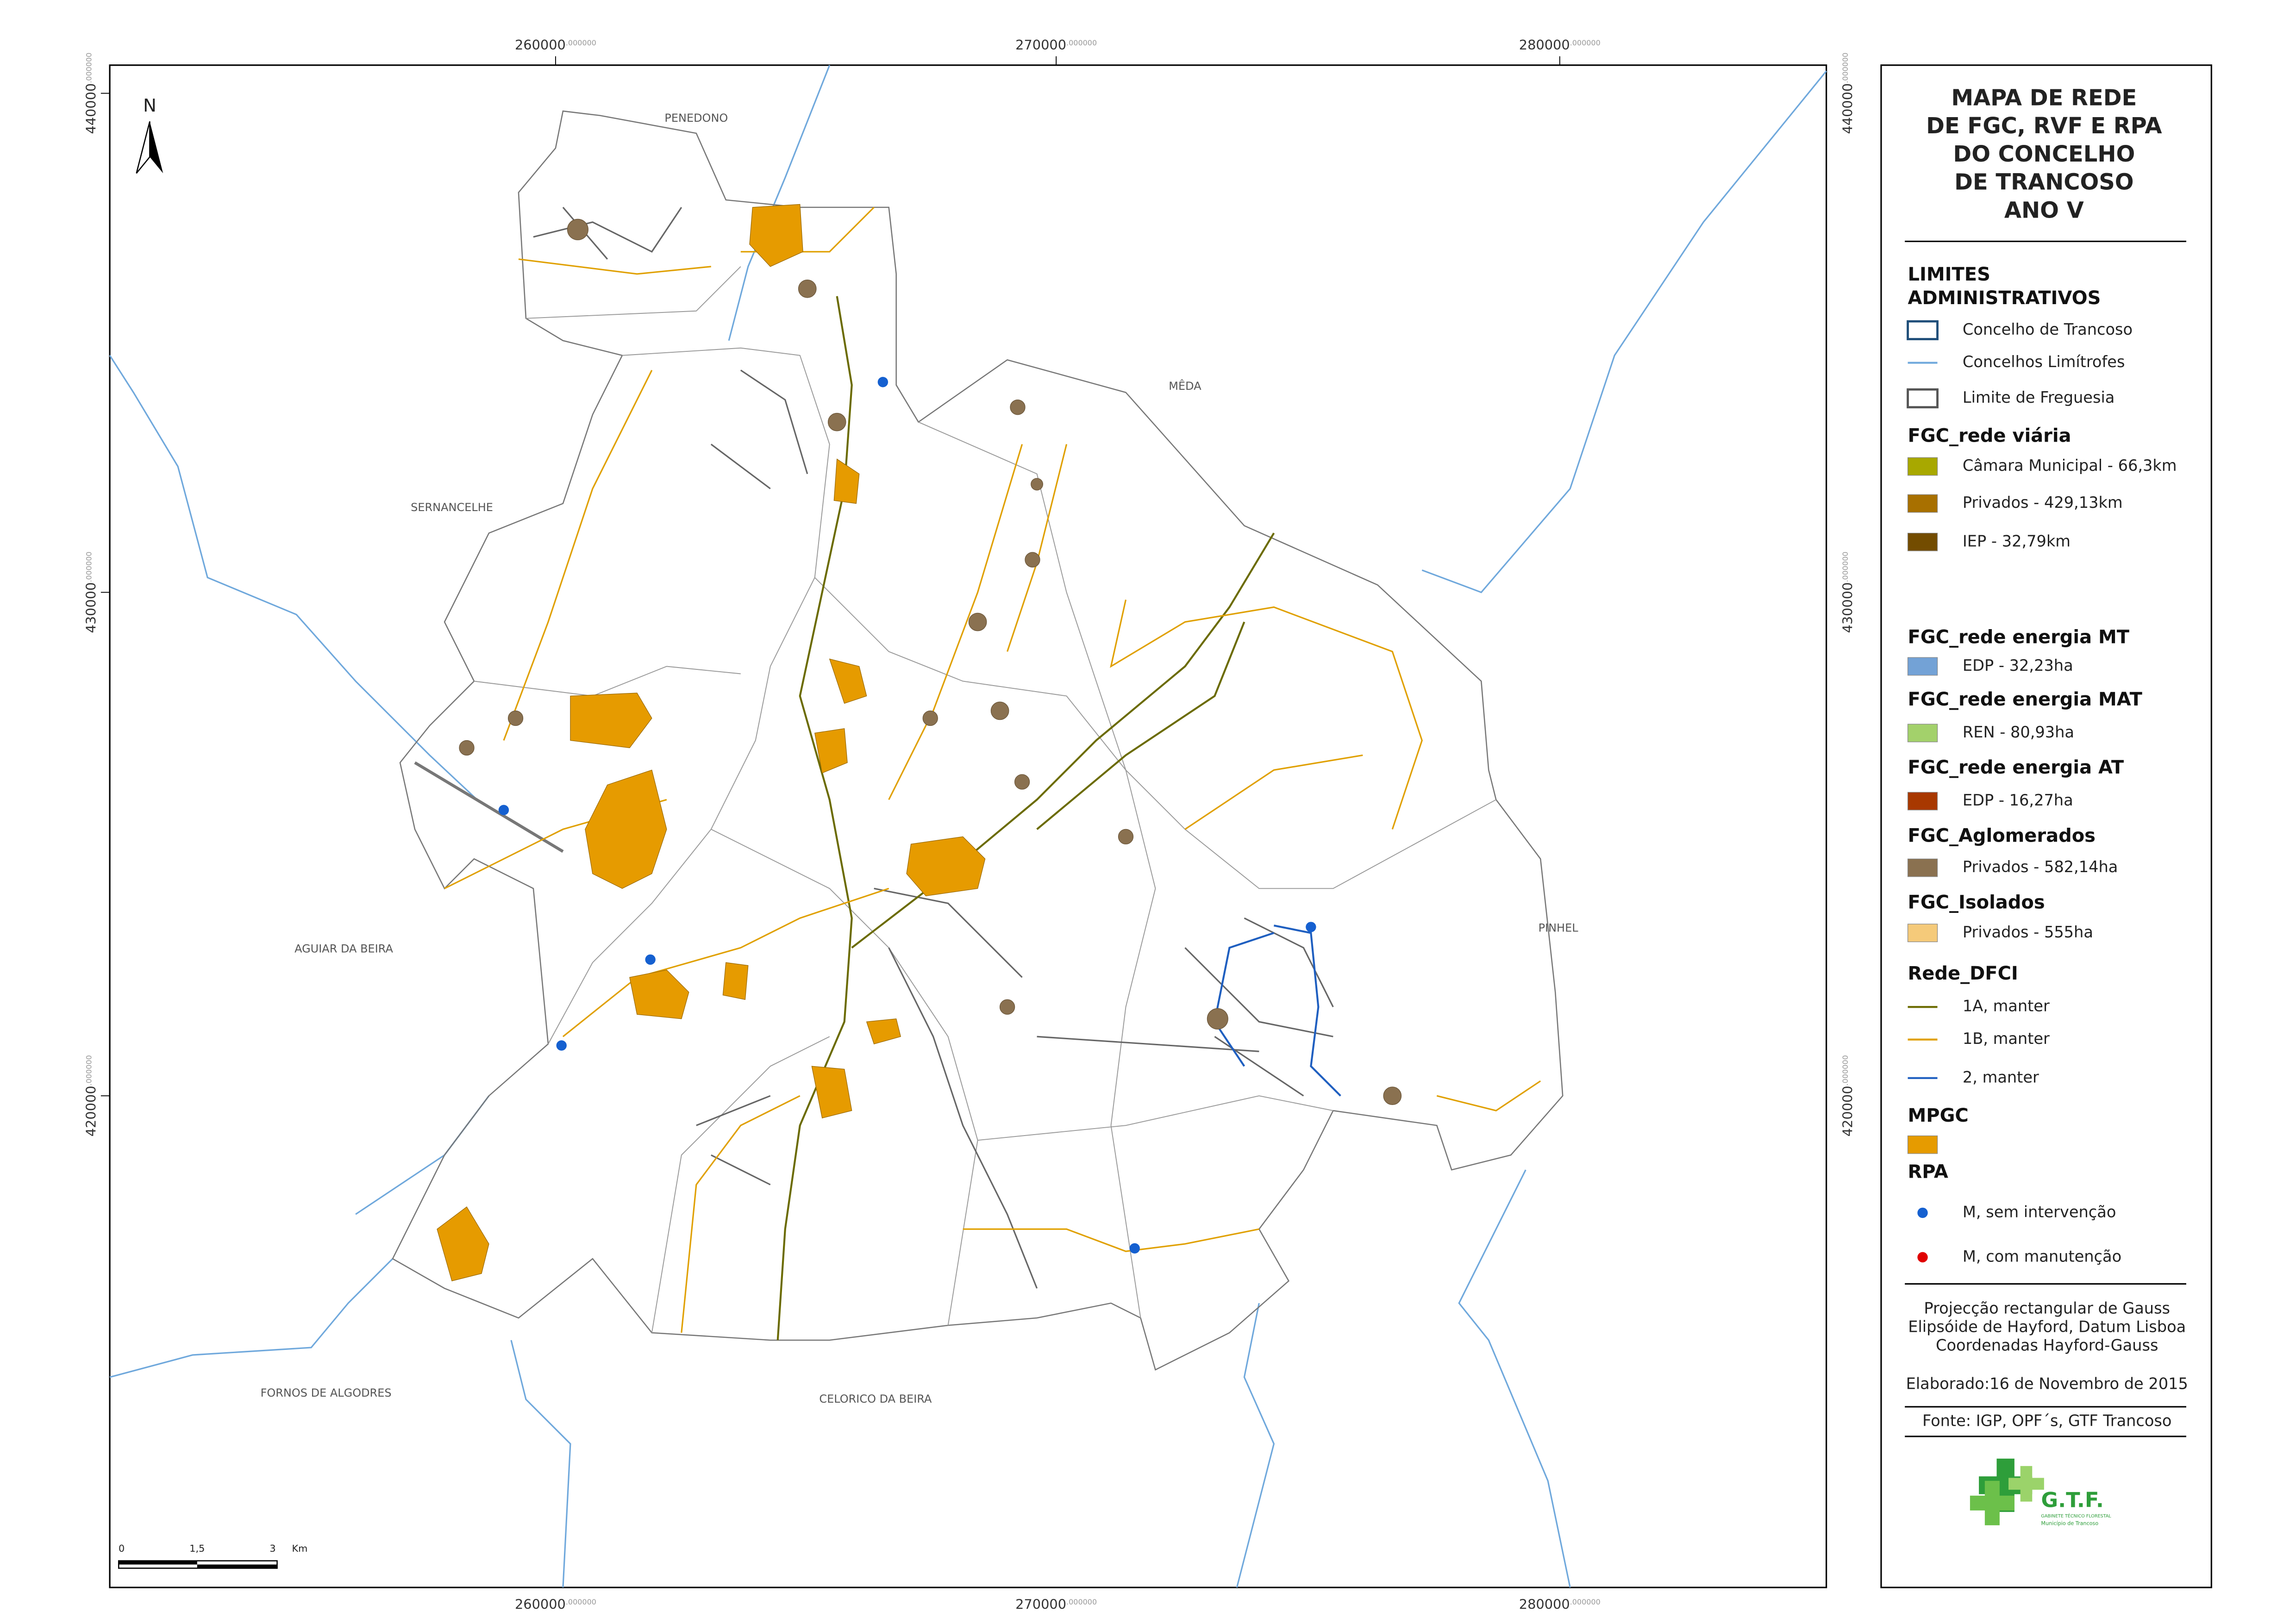  What do you see at coordinates (452, 507) in the screenshot?
I see `place-label: SERNANCELHE` at bounding box center [452, 507].